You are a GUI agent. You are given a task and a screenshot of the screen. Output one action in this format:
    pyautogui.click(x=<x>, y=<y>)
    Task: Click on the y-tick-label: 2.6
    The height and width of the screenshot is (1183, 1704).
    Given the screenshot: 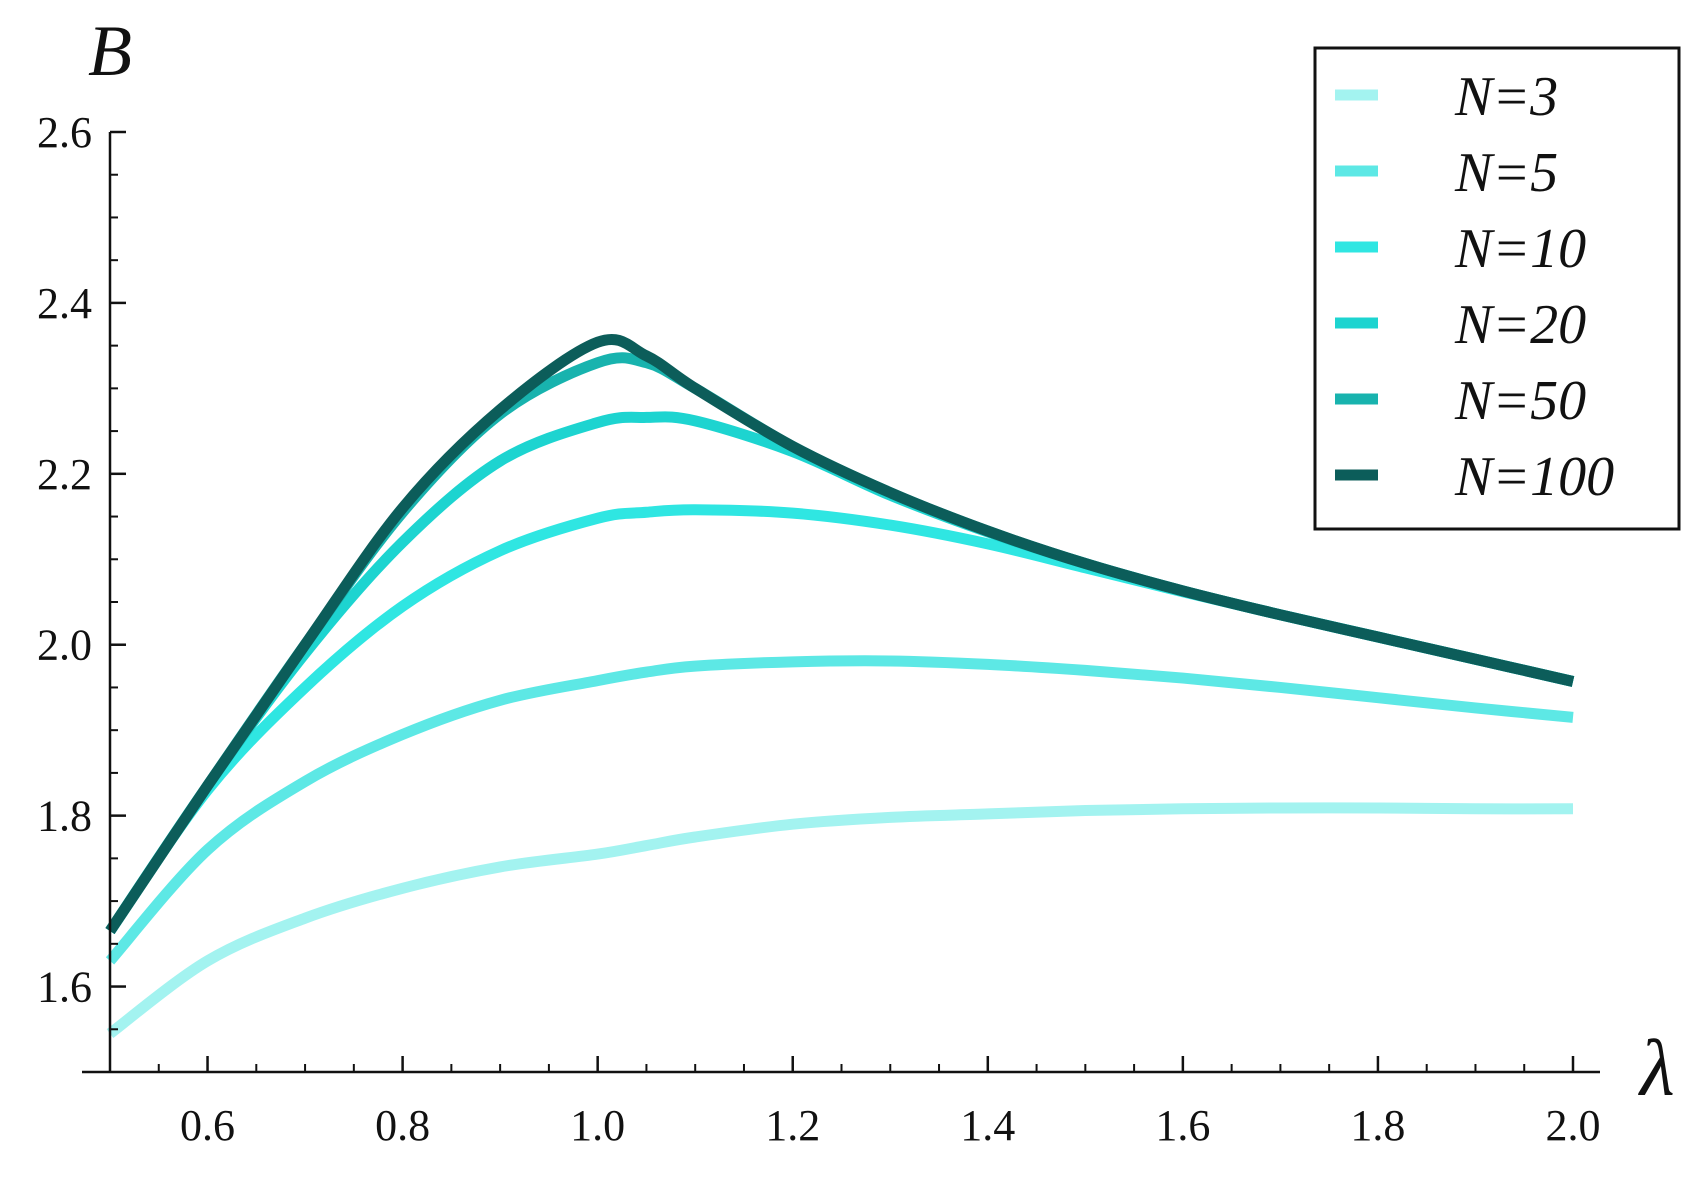 What is the action you would take?
    pyautogui.click(x=64, y=132)
    